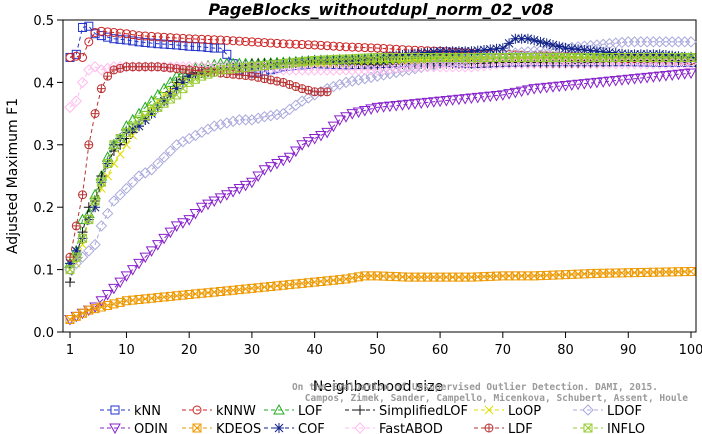 Image resolution: width=702 pixels, height=434 pixels. What do you see at coordinates (394, 428) in the screenshot?
I see `legend-item-FastABOD: FastABOD` at bounding box center [394, 428].